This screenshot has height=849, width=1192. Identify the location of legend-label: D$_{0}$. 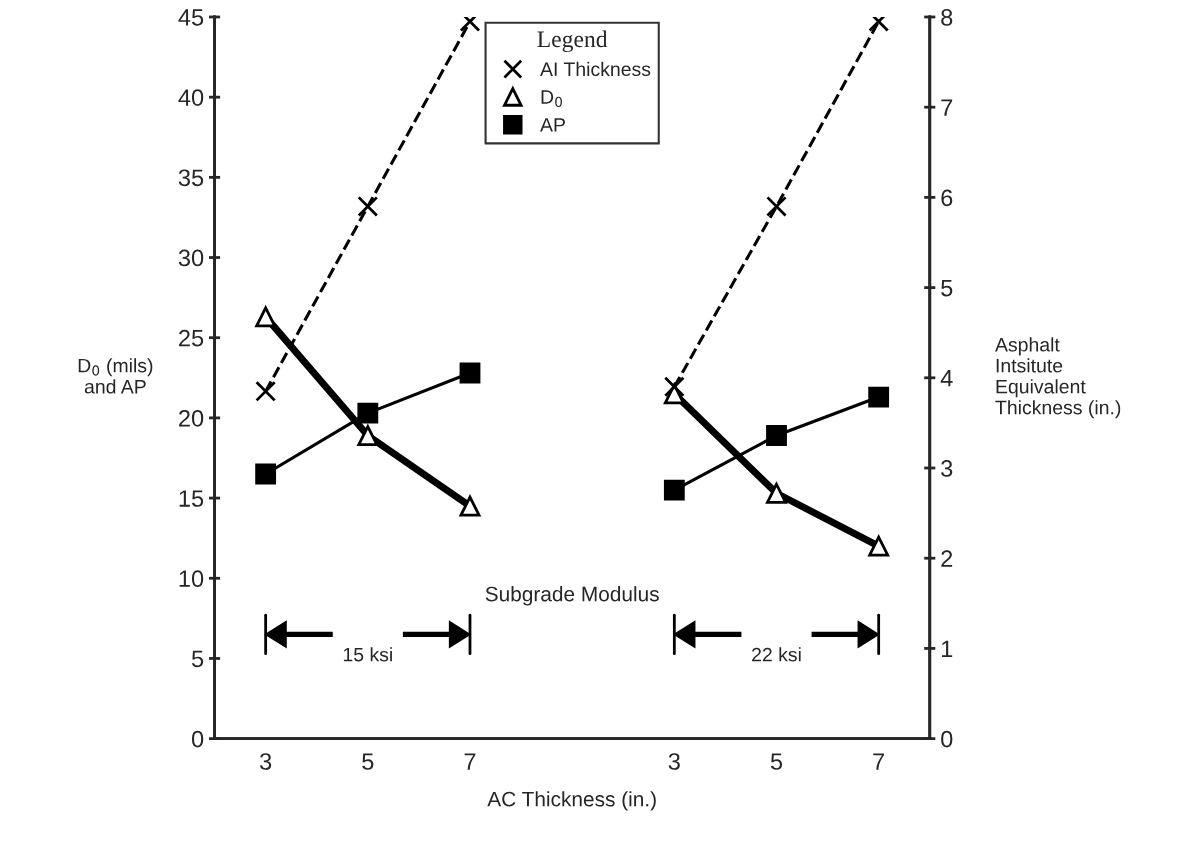
(551, 99).